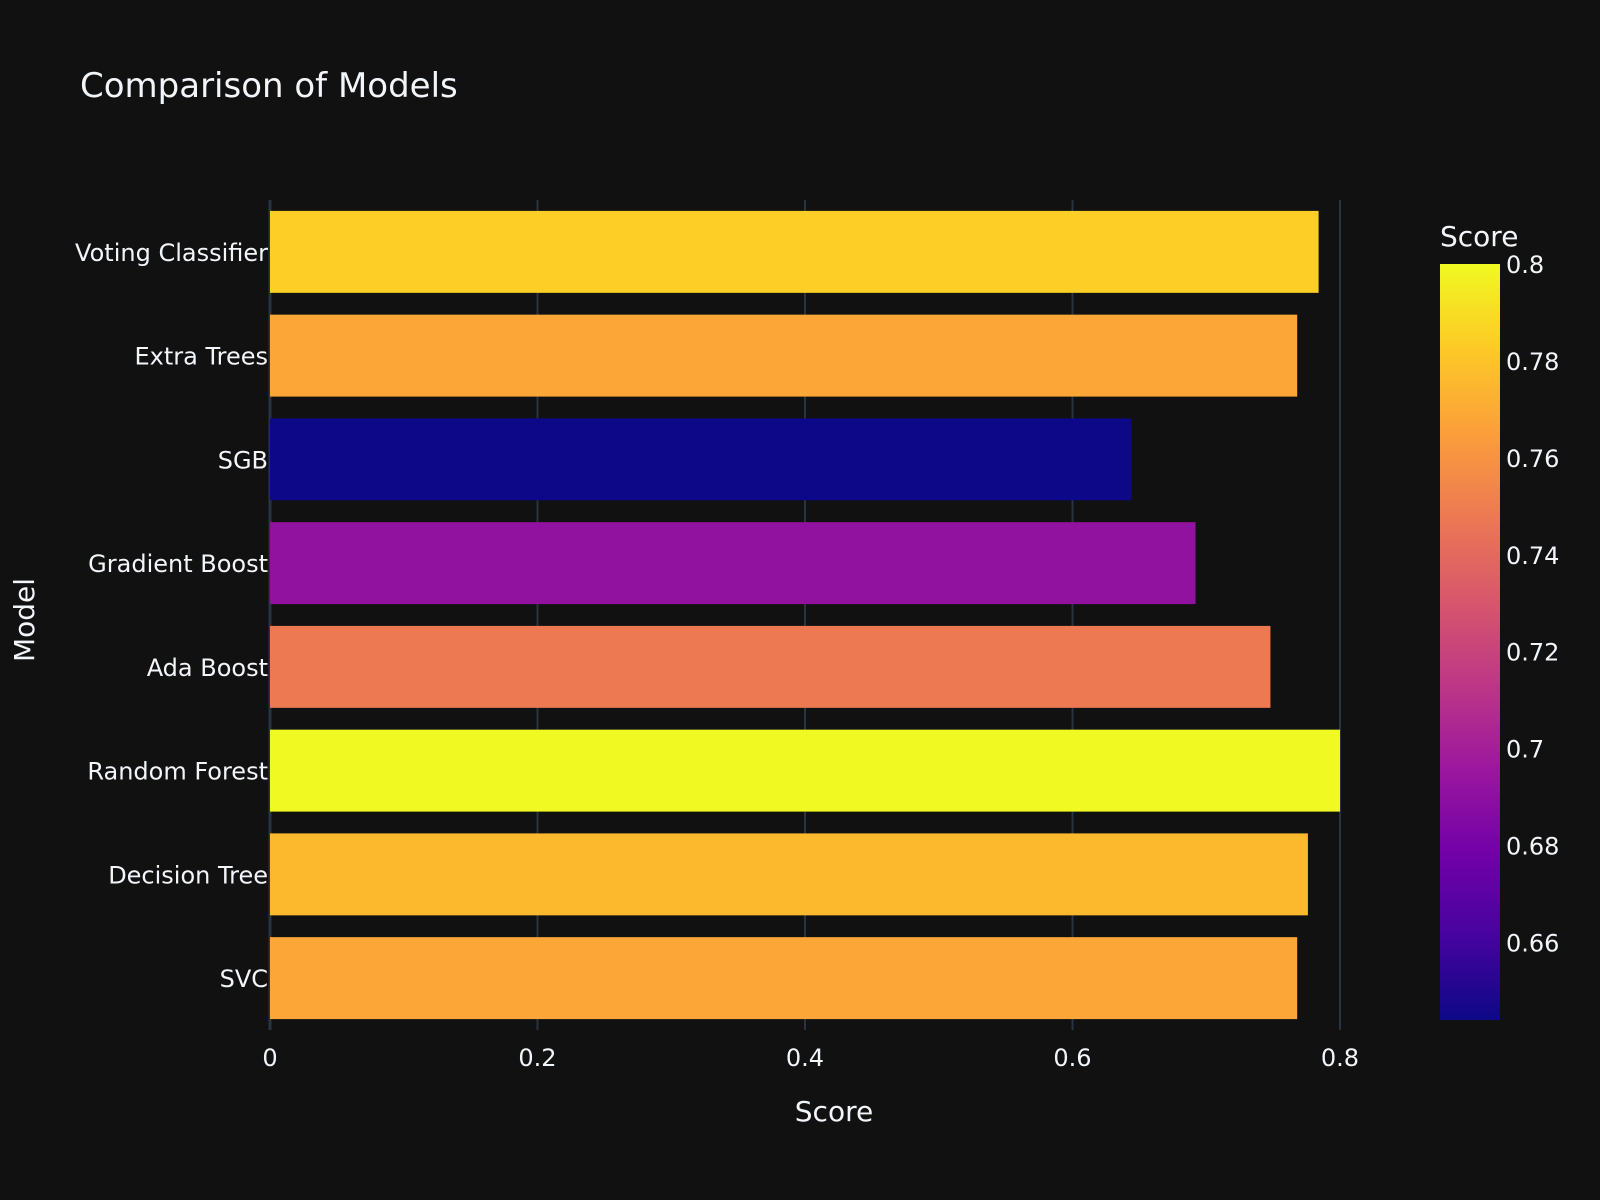  Describe the element at coordinates (177, 772) in the screenshot. I see `category-label: Random Forest` at that location.